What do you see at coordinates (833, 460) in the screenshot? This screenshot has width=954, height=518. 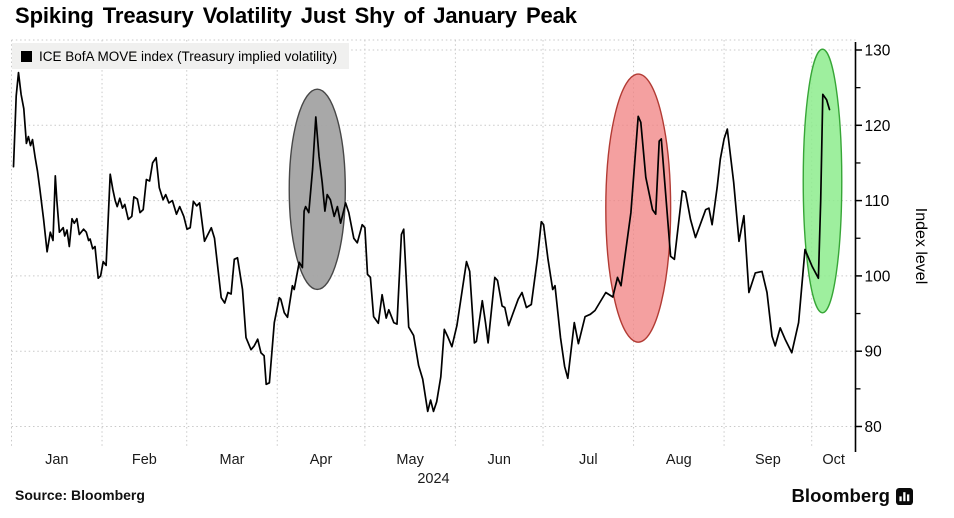 I see `x-tick-label-oct: Oct` at bounding box center [833, 460].